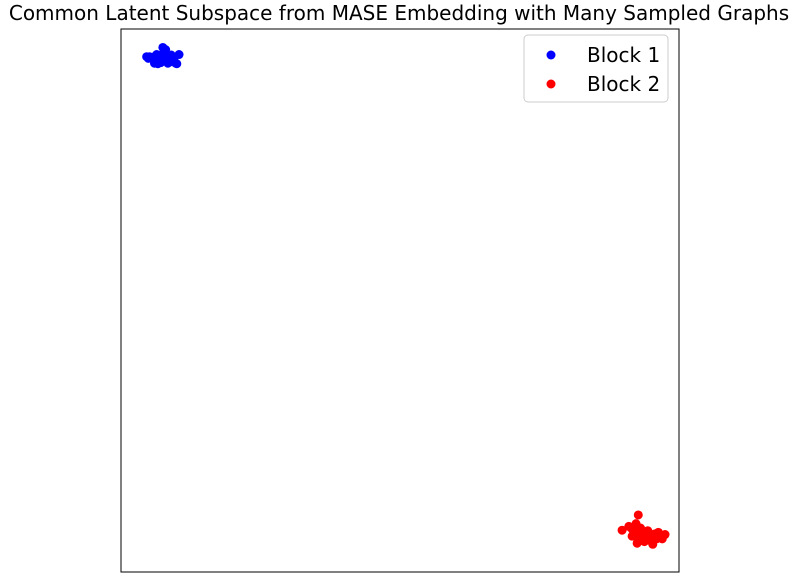 Image resolution: width=798 pixels, height=582 pixels. I want to click on legend: Block 1 Block 2, so click(596, 68).